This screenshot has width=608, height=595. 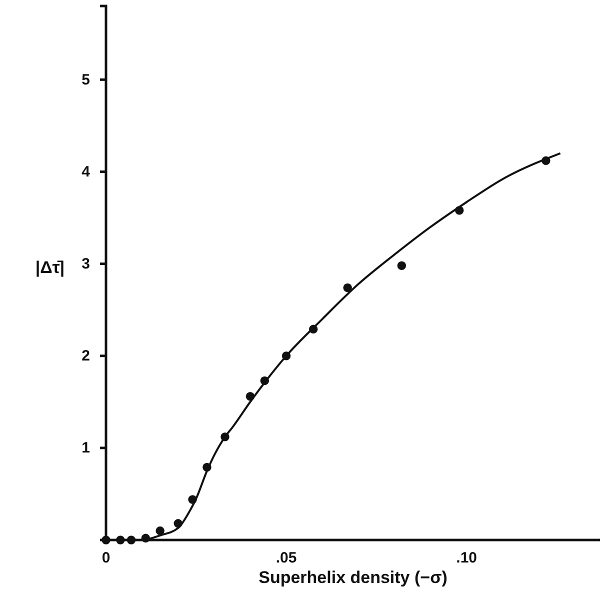 I want to click on y-axis-title: |Δτ̄|, so click(x=50, y=267).